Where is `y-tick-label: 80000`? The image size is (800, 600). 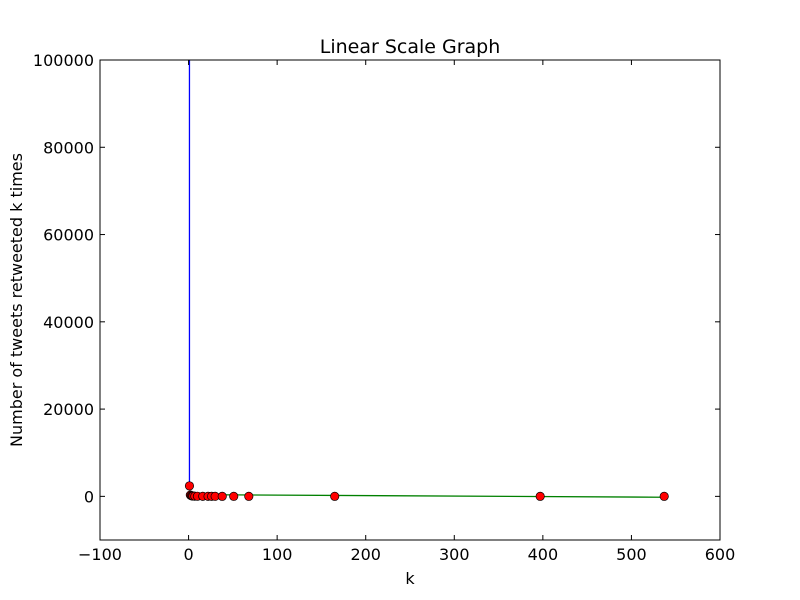
y-tick-label: 80000 is located at coordinates (68, 147).